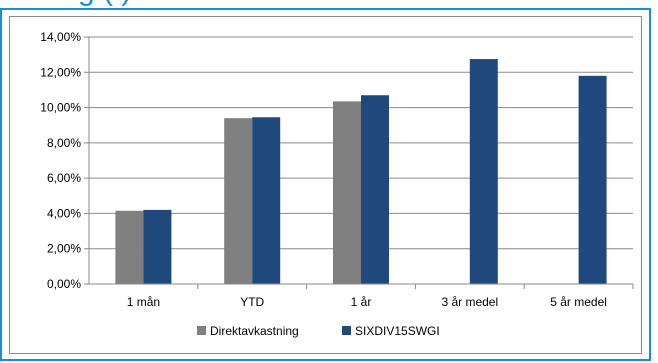  Describe the element at coordinates (254, 331) in the screenshot. I see `legend-label: Direktavkastning` at that location.